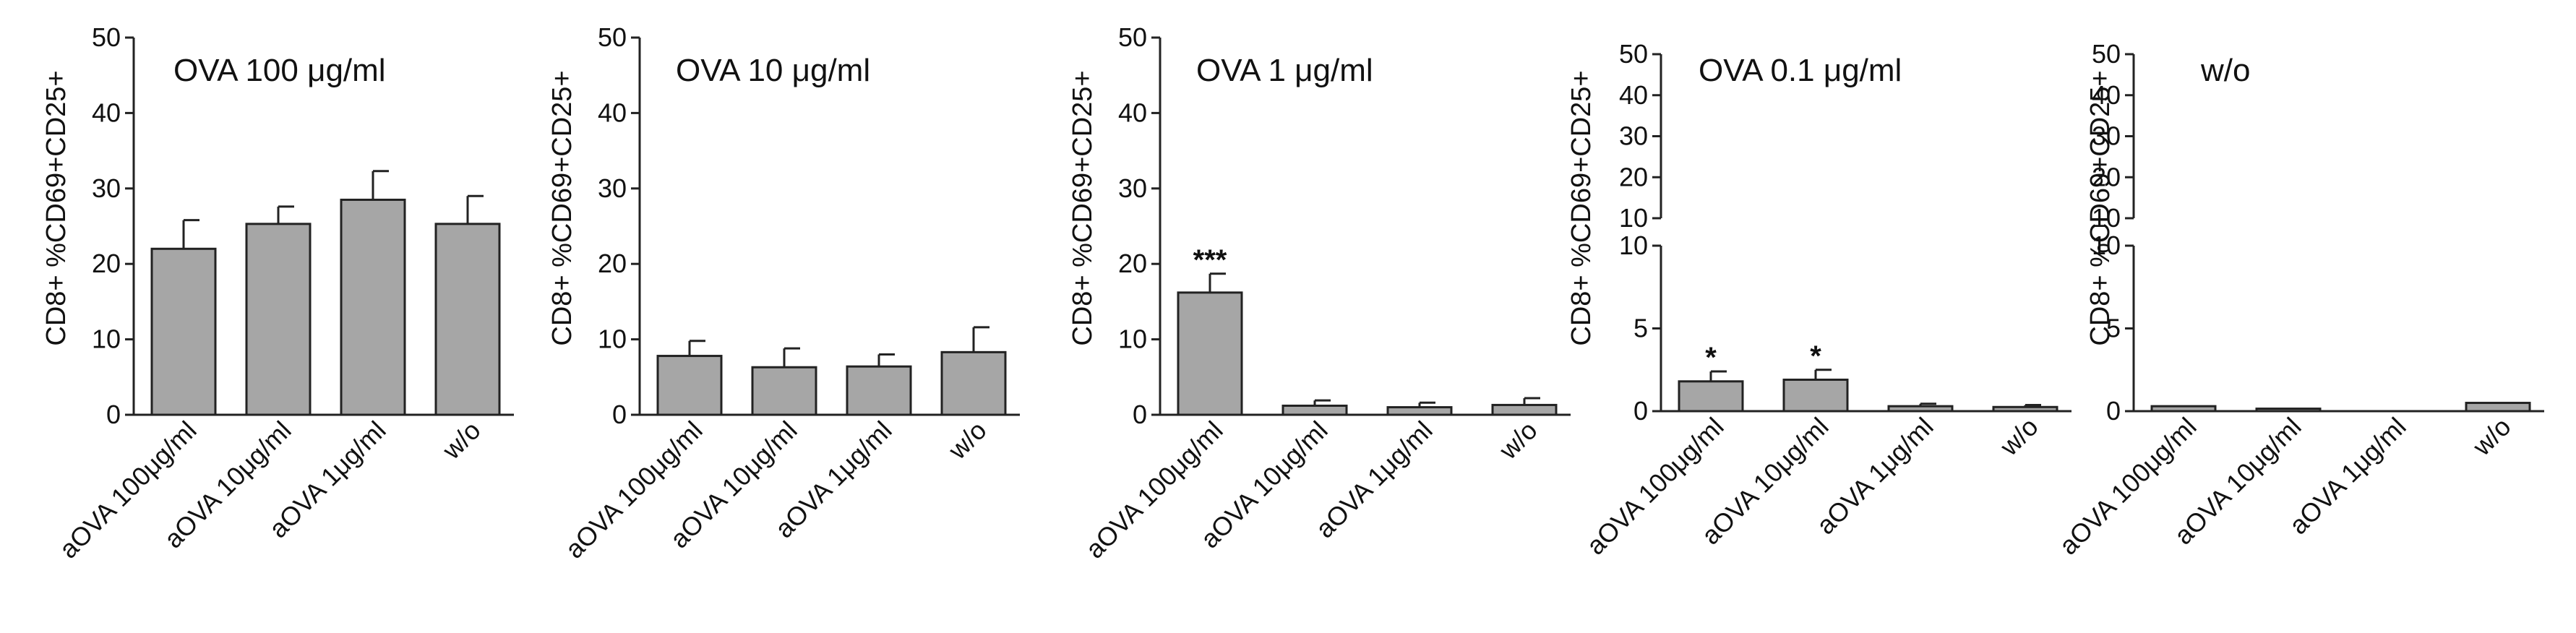 The height and width of the screenshot is (633, 2576). What do you see at coordinates (1801, 70) in the screenshot?
I see `chart-title: OVA 0.1 μg/ml` at bounding box center [1801, 70].